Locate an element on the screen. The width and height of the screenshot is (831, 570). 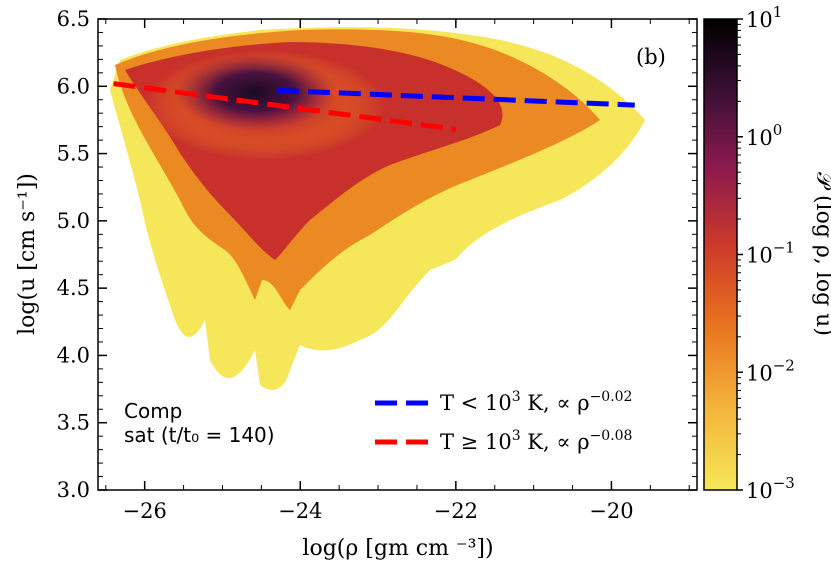
colorbar-tick-label: 10¹ is located at coordinates (764, 17).